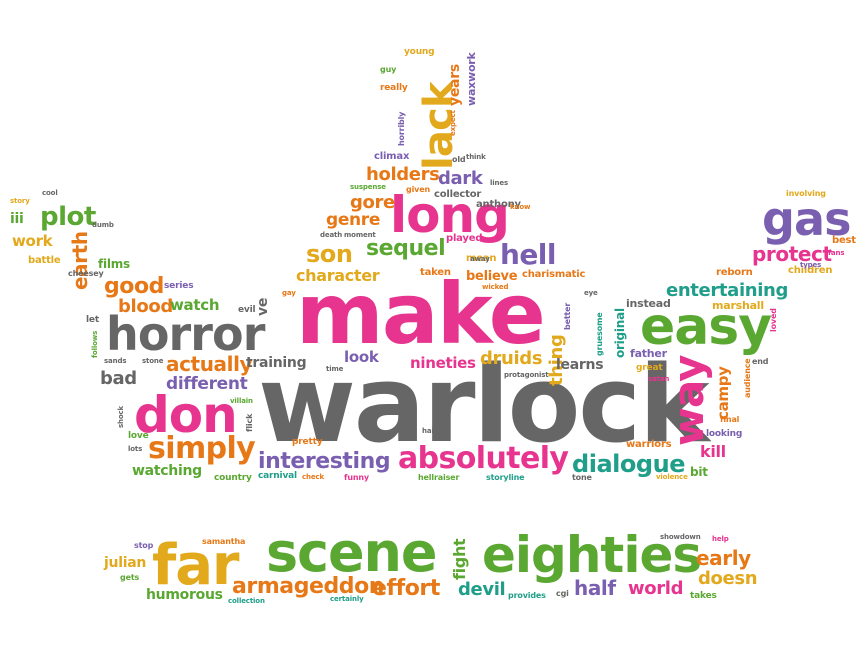 This screenshot has height=648, width=864. Describe the element at coordinates (554, 274) in the screenshot. I see `word: charismatic` at that location.